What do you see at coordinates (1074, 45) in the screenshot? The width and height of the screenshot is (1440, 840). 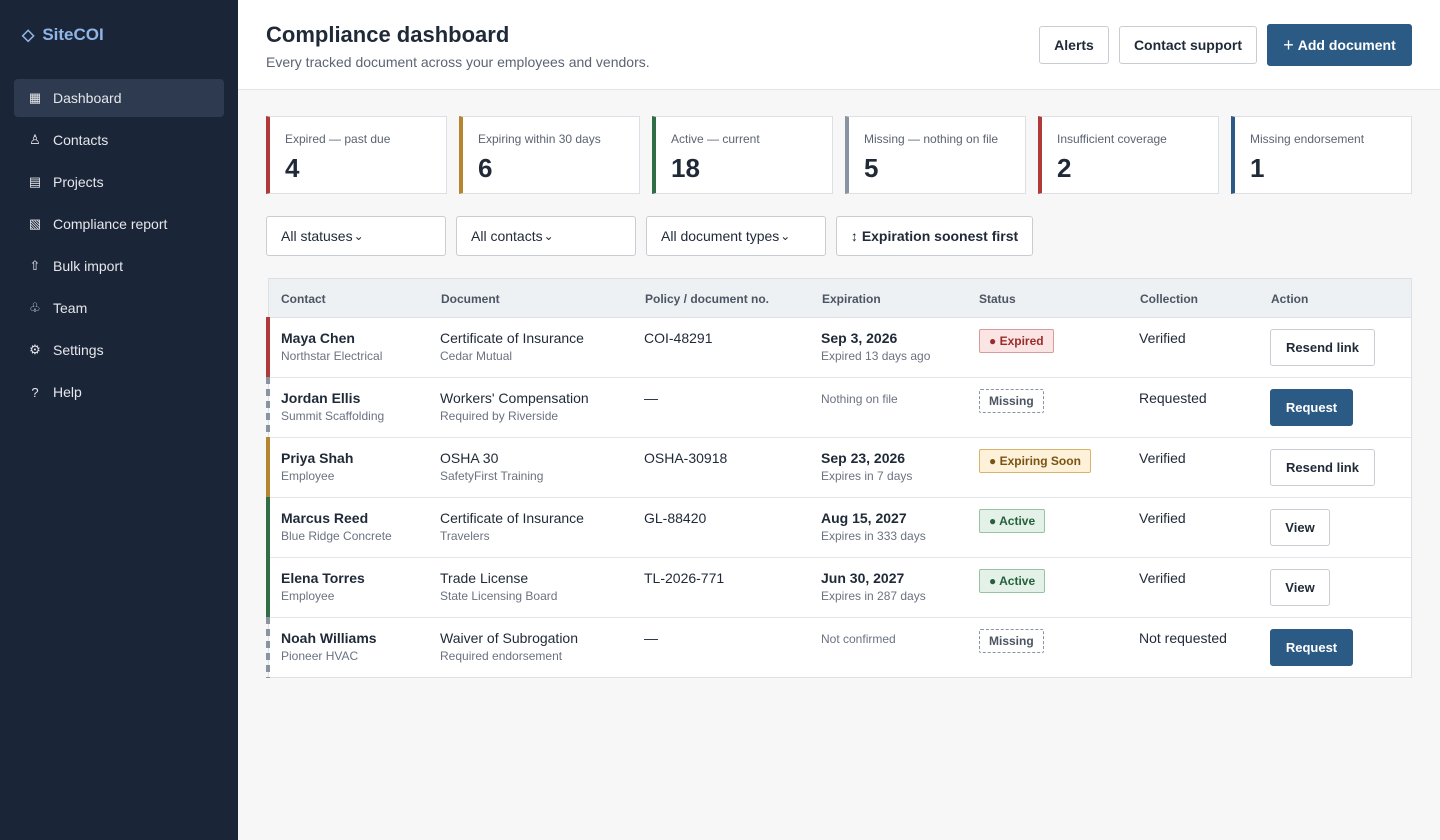 I see `alerts-button: Alerts` at bounding box center [1074, 45].